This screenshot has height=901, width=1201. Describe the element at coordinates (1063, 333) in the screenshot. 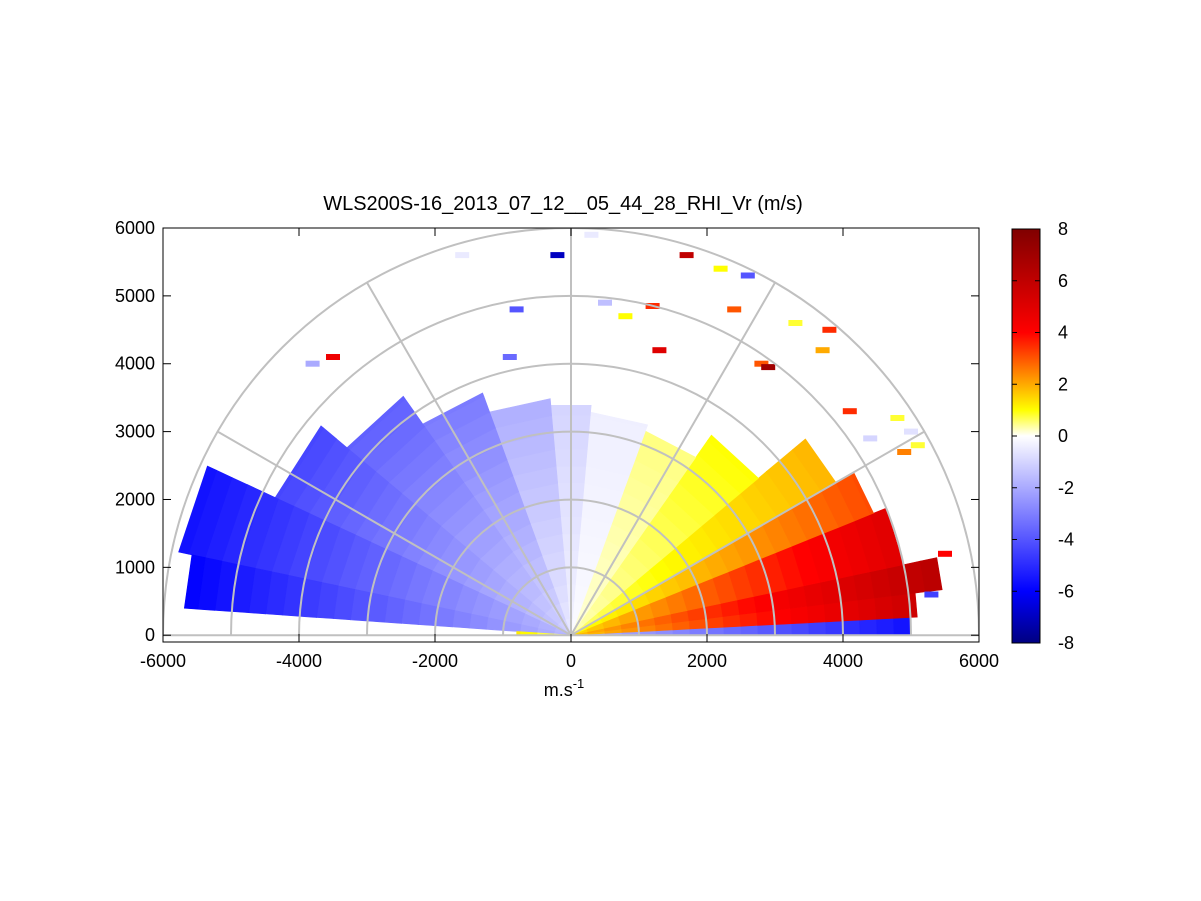

I see `colorbar-tick-label: 4` at that location.